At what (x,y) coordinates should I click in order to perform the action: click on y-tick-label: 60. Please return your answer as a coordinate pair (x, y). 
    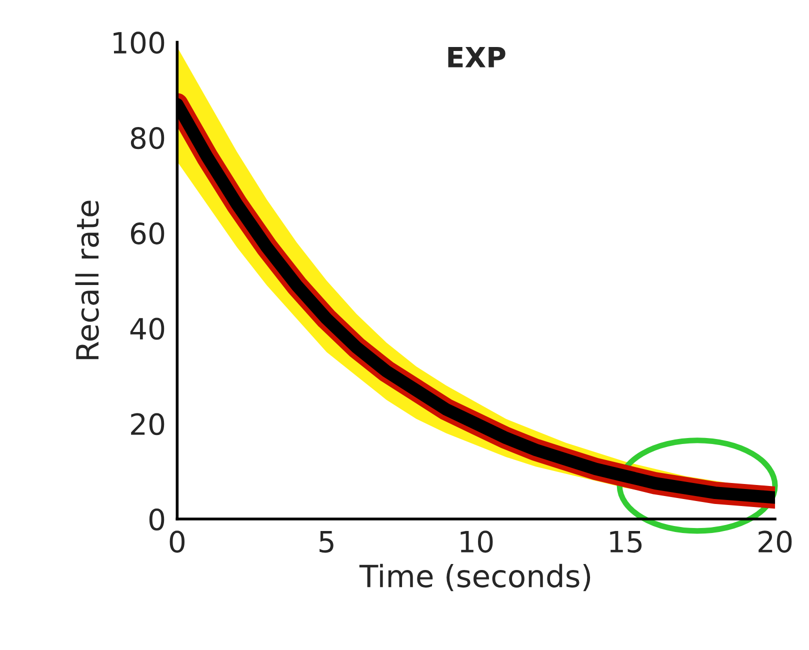
    Looking at the image, I should click on (147, 233).